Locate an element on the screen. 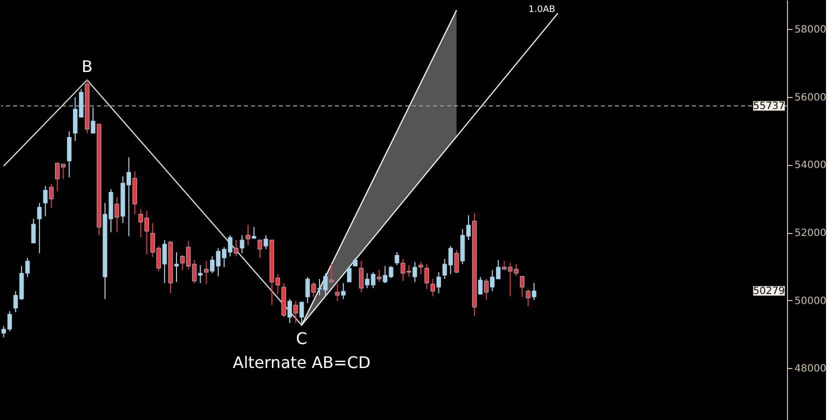 Image resolution: width=838 pixels, height=420 pixels. annotation: Alternate AB=CD is located at coordinates (301, 362).